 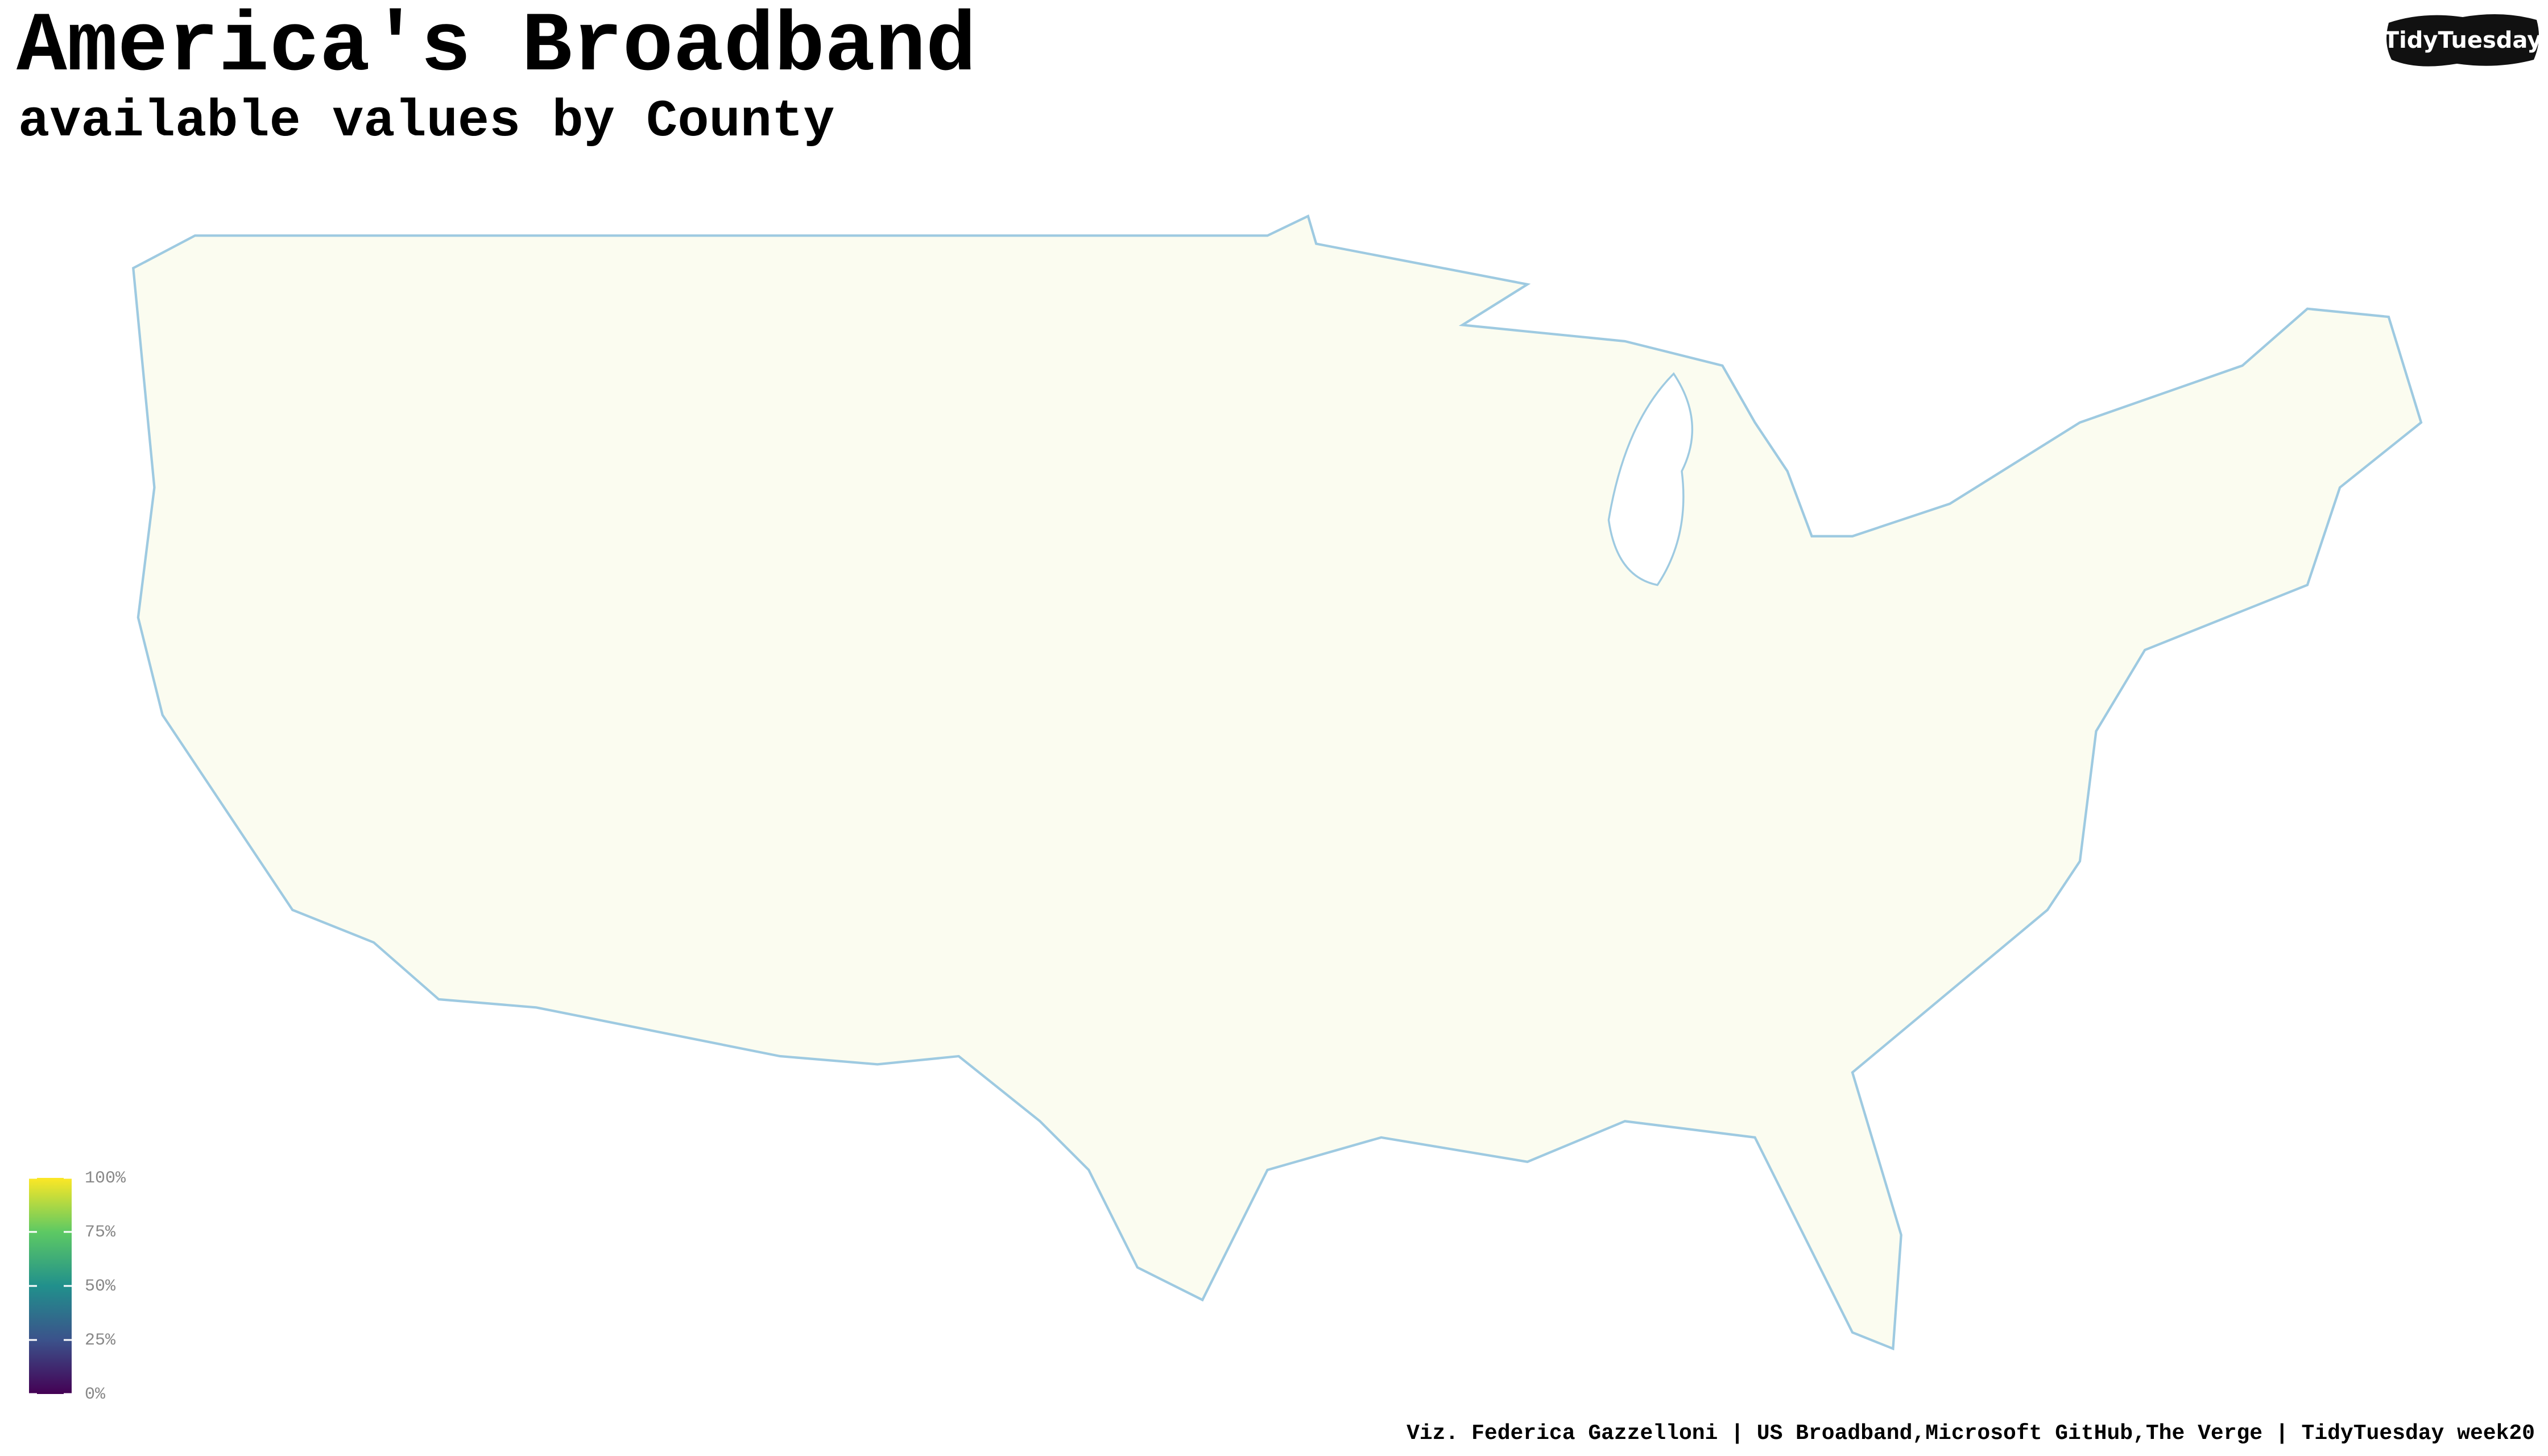 I want to click on title: America's Broadband, so click(x=496, y=47).